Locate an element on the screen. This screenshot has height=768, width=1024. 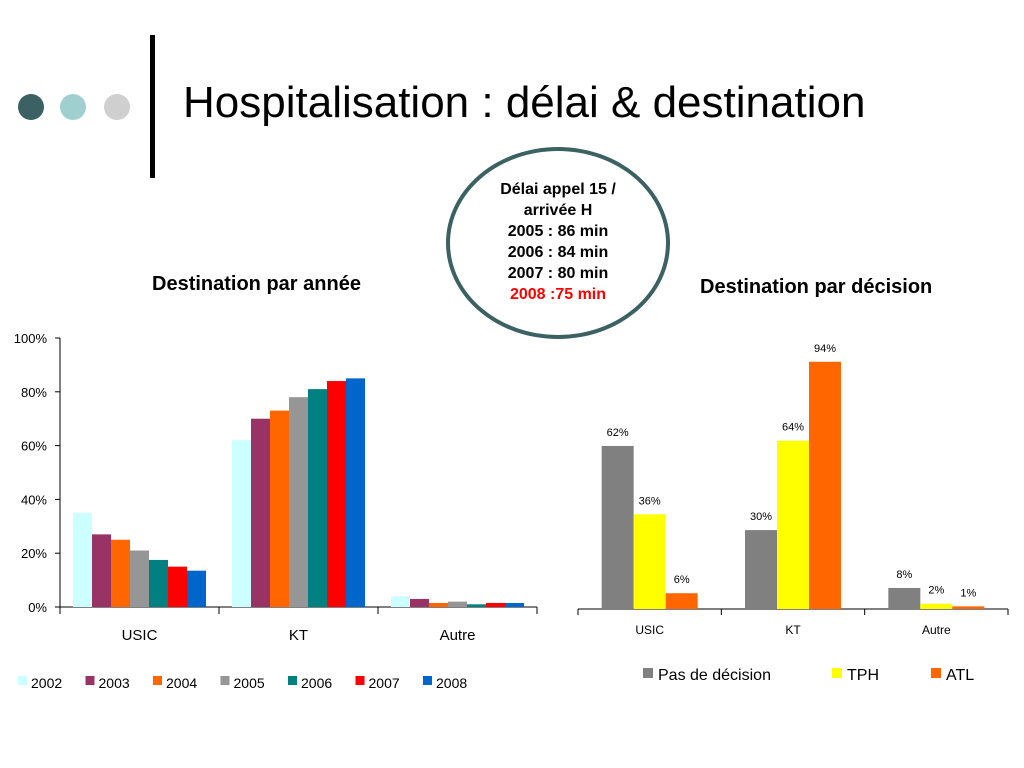
legend-label-2003: 2003 is located at coordinates (114, 683).